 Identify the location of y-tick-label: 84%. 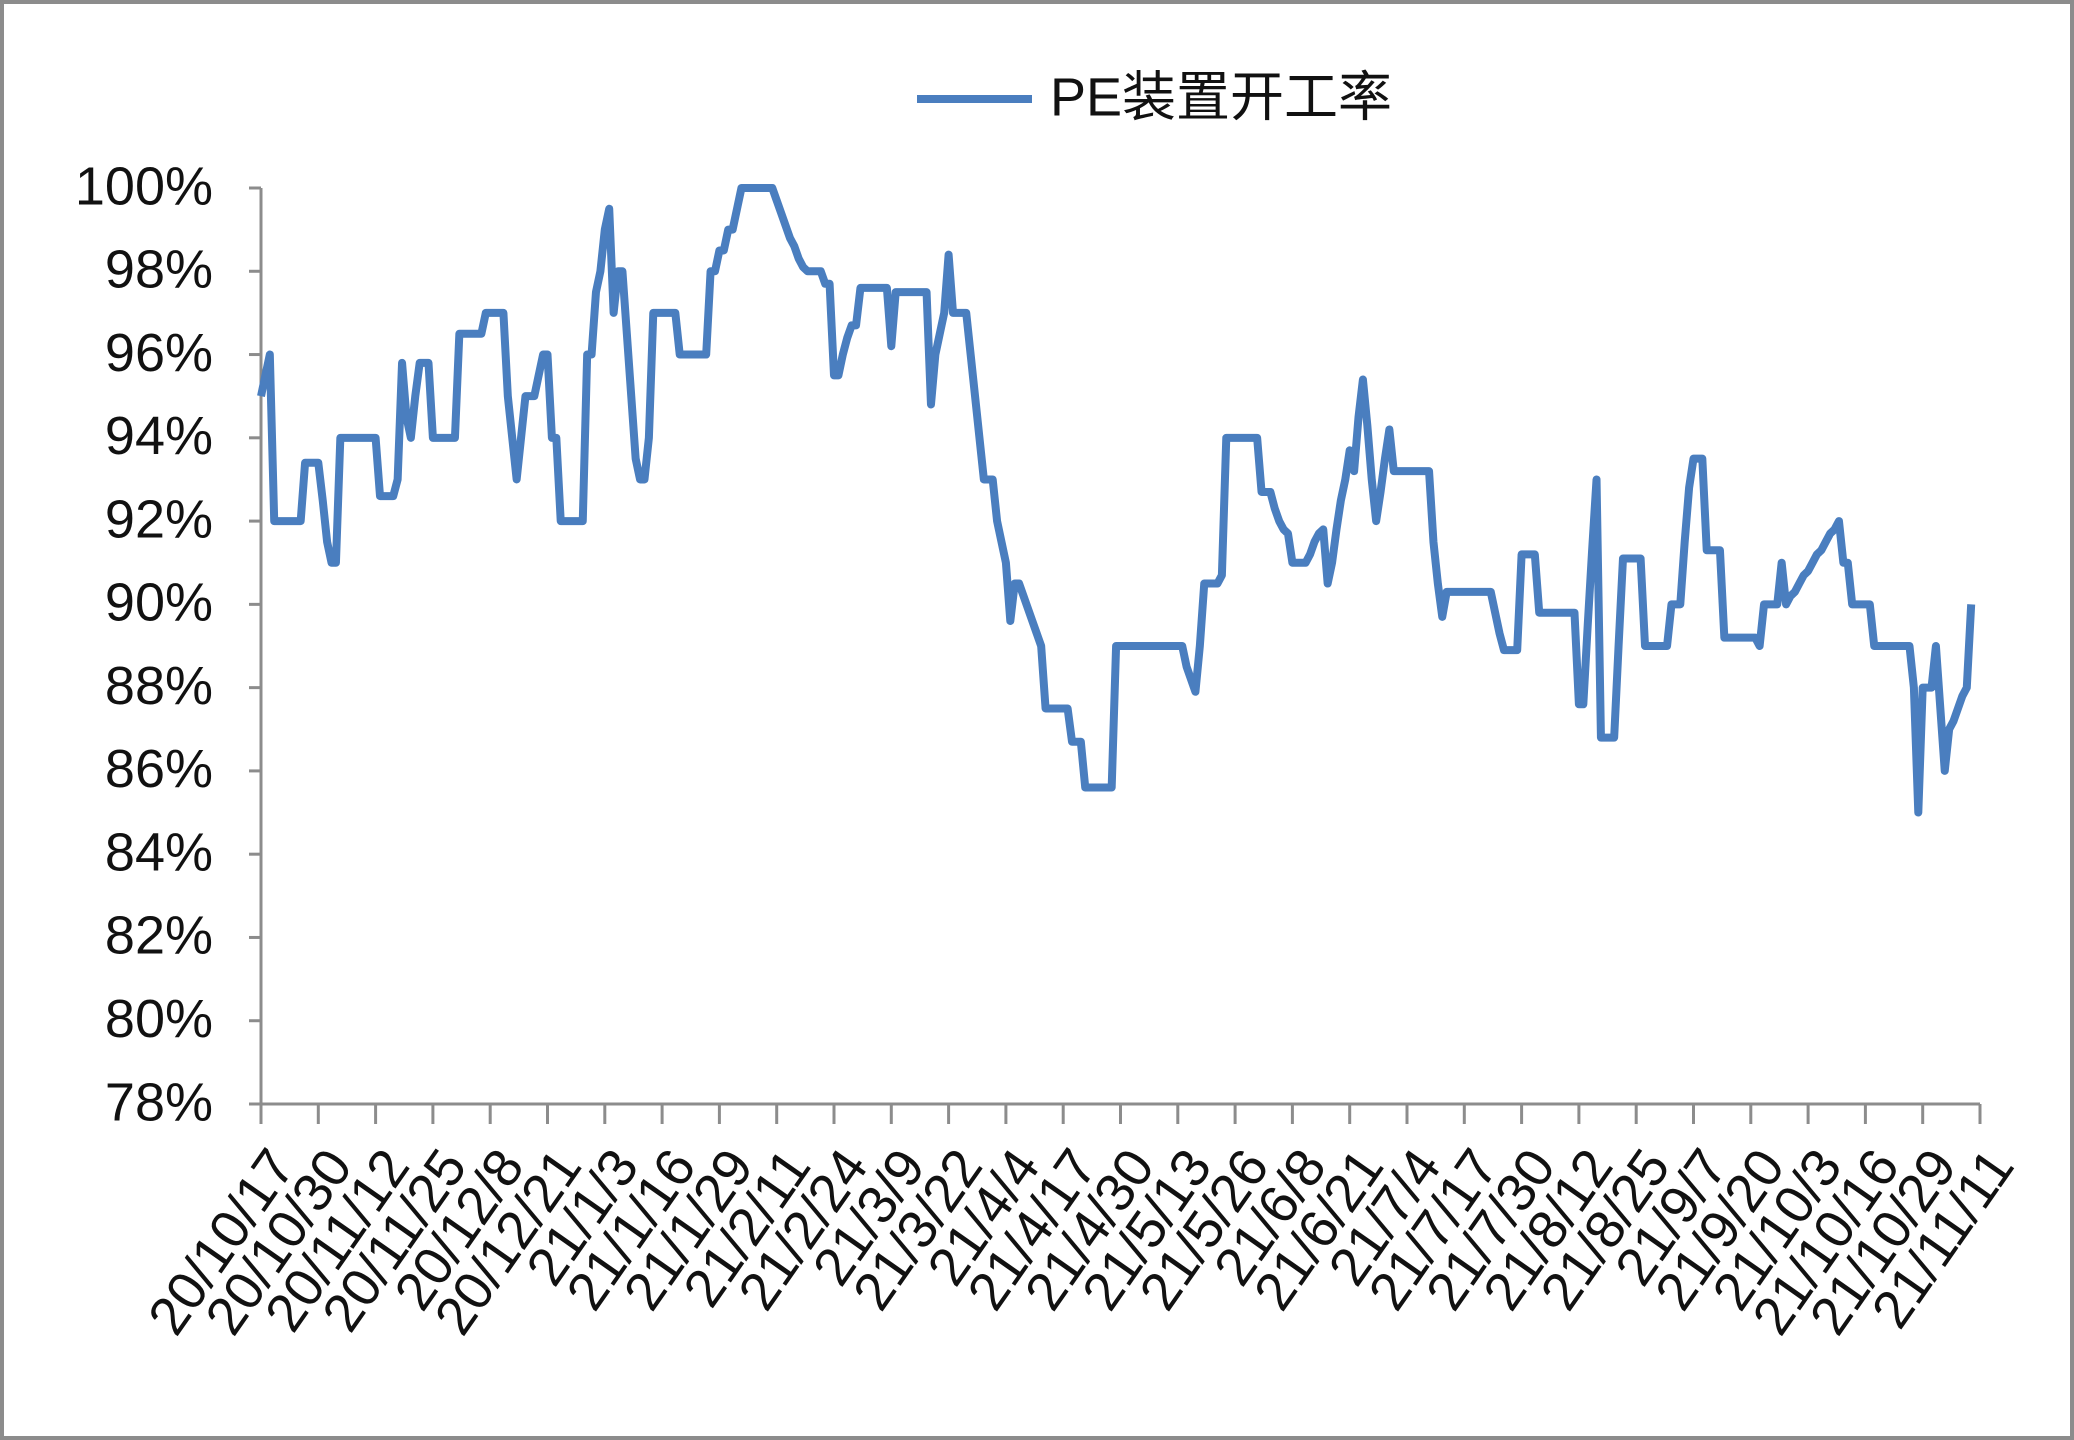
(159, 852).